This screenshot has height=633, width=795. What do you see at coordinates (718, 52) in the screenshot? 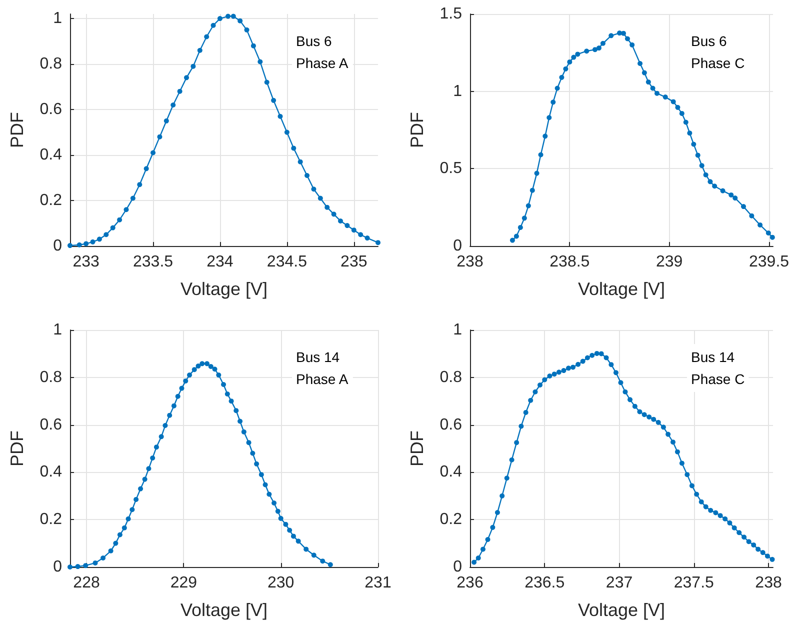
I see `annotation: Bus 6 Phase C` at bounding box center [718, 52].